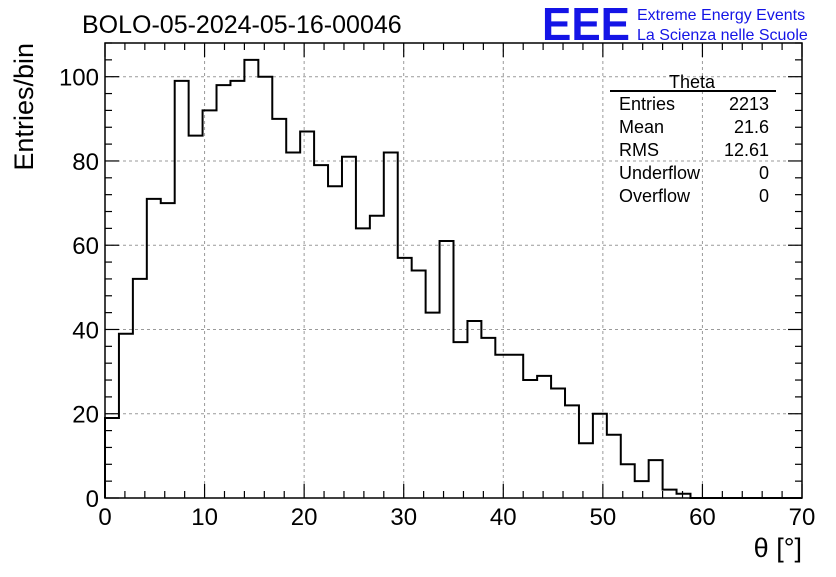 This screenshot has height=577, width=836. What do you see at coordinates (24, 107) in the screenshot?
I see `y-axis-label: Entries/bin` at bounding box center [24, 107].